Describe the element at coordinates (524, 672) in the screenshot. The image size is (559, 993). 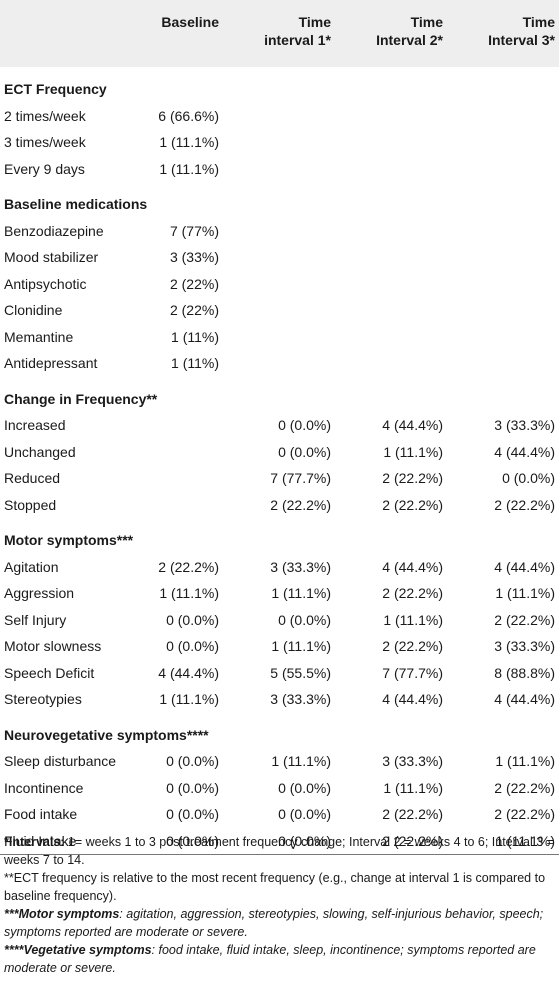
I see `interval-3-cell: 8 (88.8%)` at that location.